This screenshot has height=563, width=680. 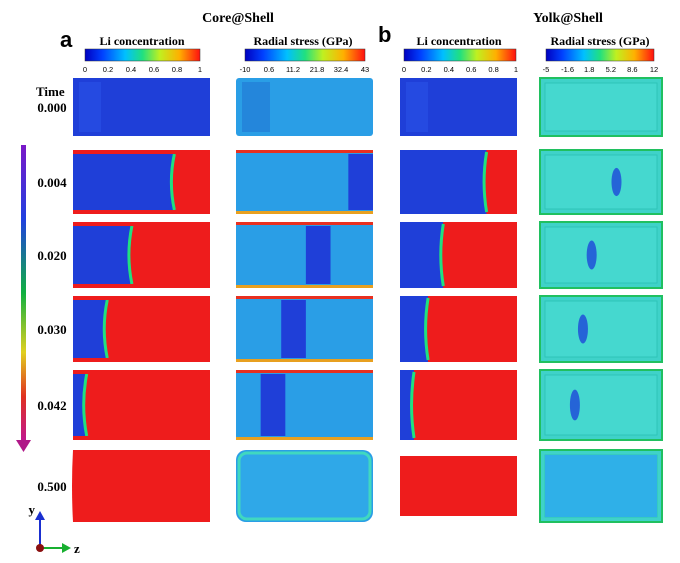 What do you see at coordinates (52, 297) in the screenshot?
I see `time-values: 0.000 0.004 0.020 0.030 0.042 0.500` at bounding box center [52, 297].